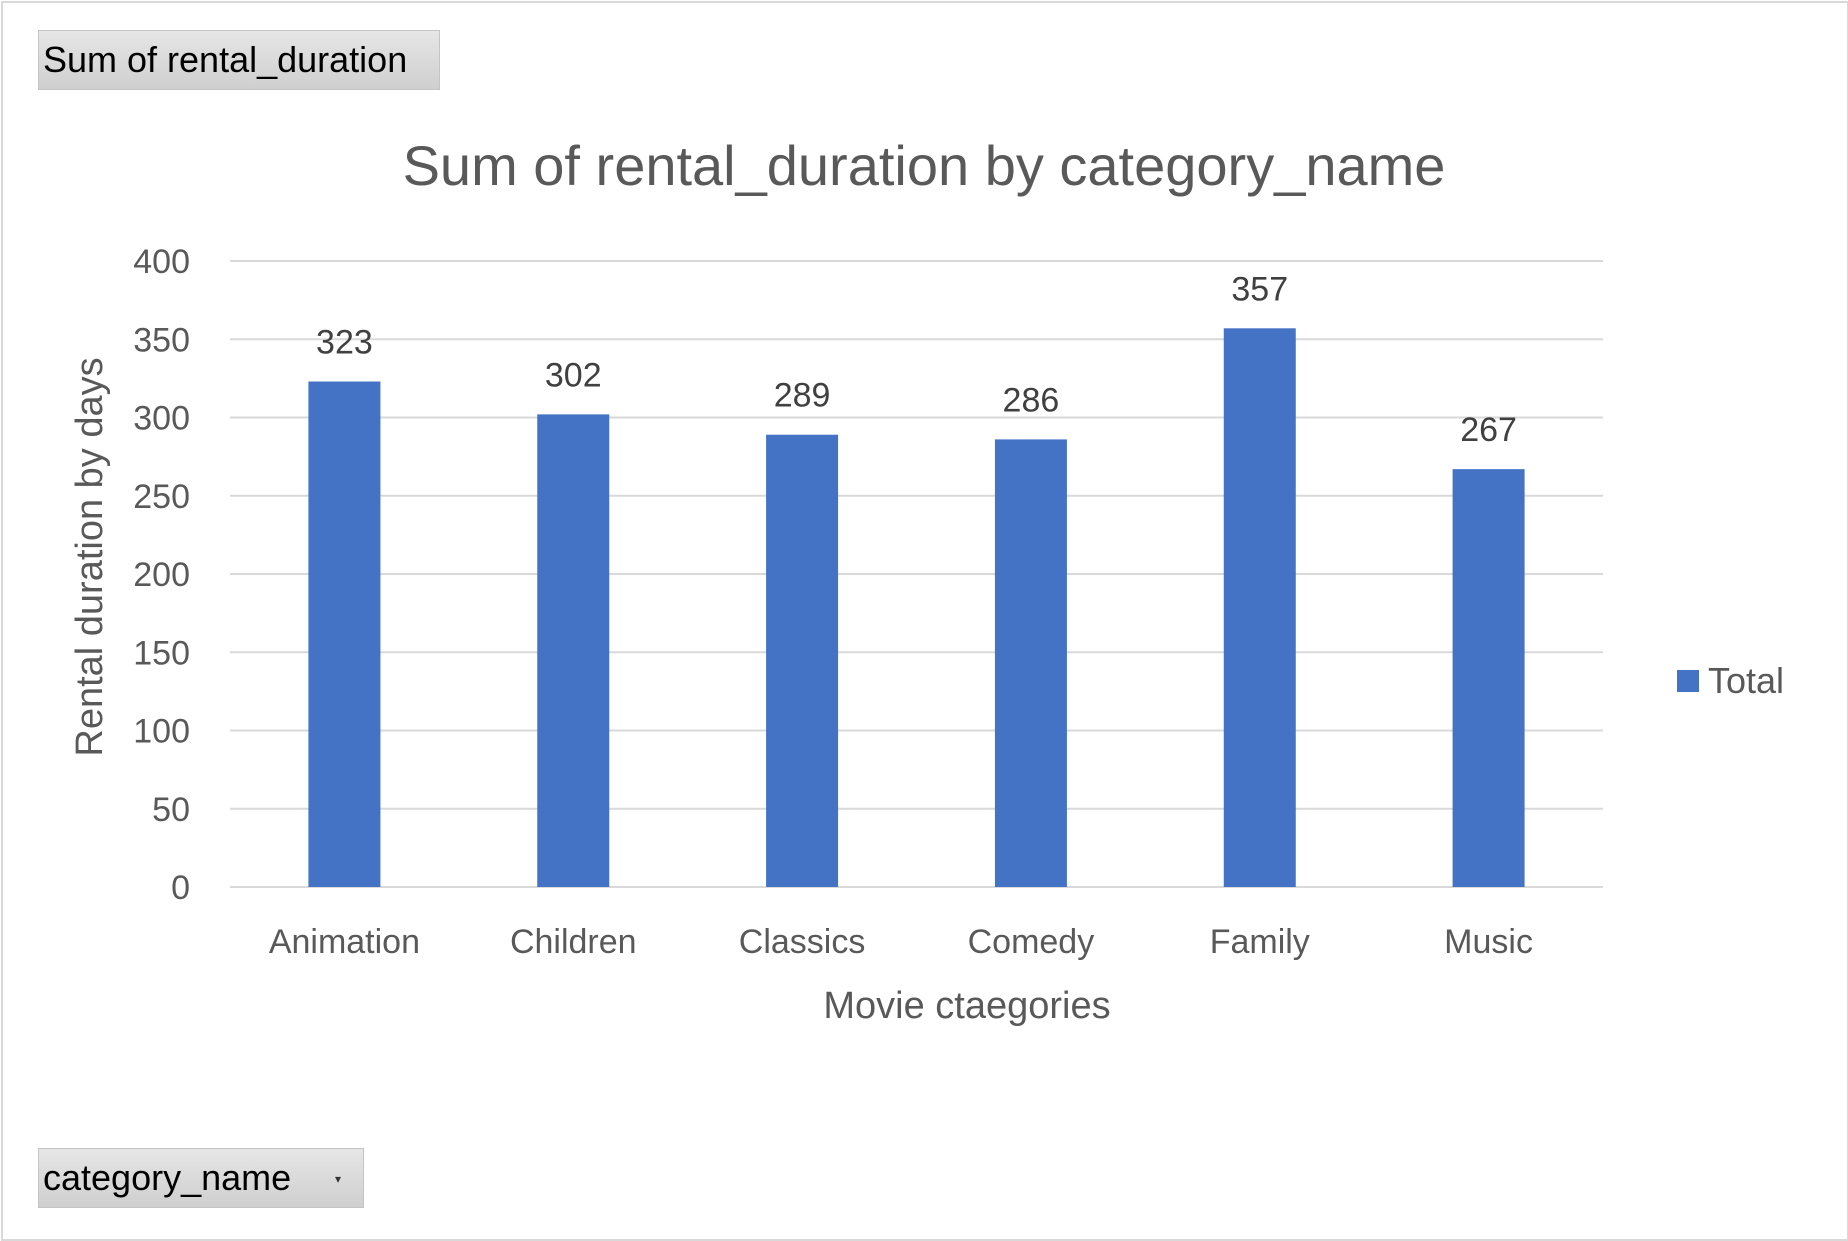 The height and width of the screenshot is (1241, 1848). Describe the element at coordinates (171, 810) in the screenshot. I see `y-tick-label: 50` at that location.